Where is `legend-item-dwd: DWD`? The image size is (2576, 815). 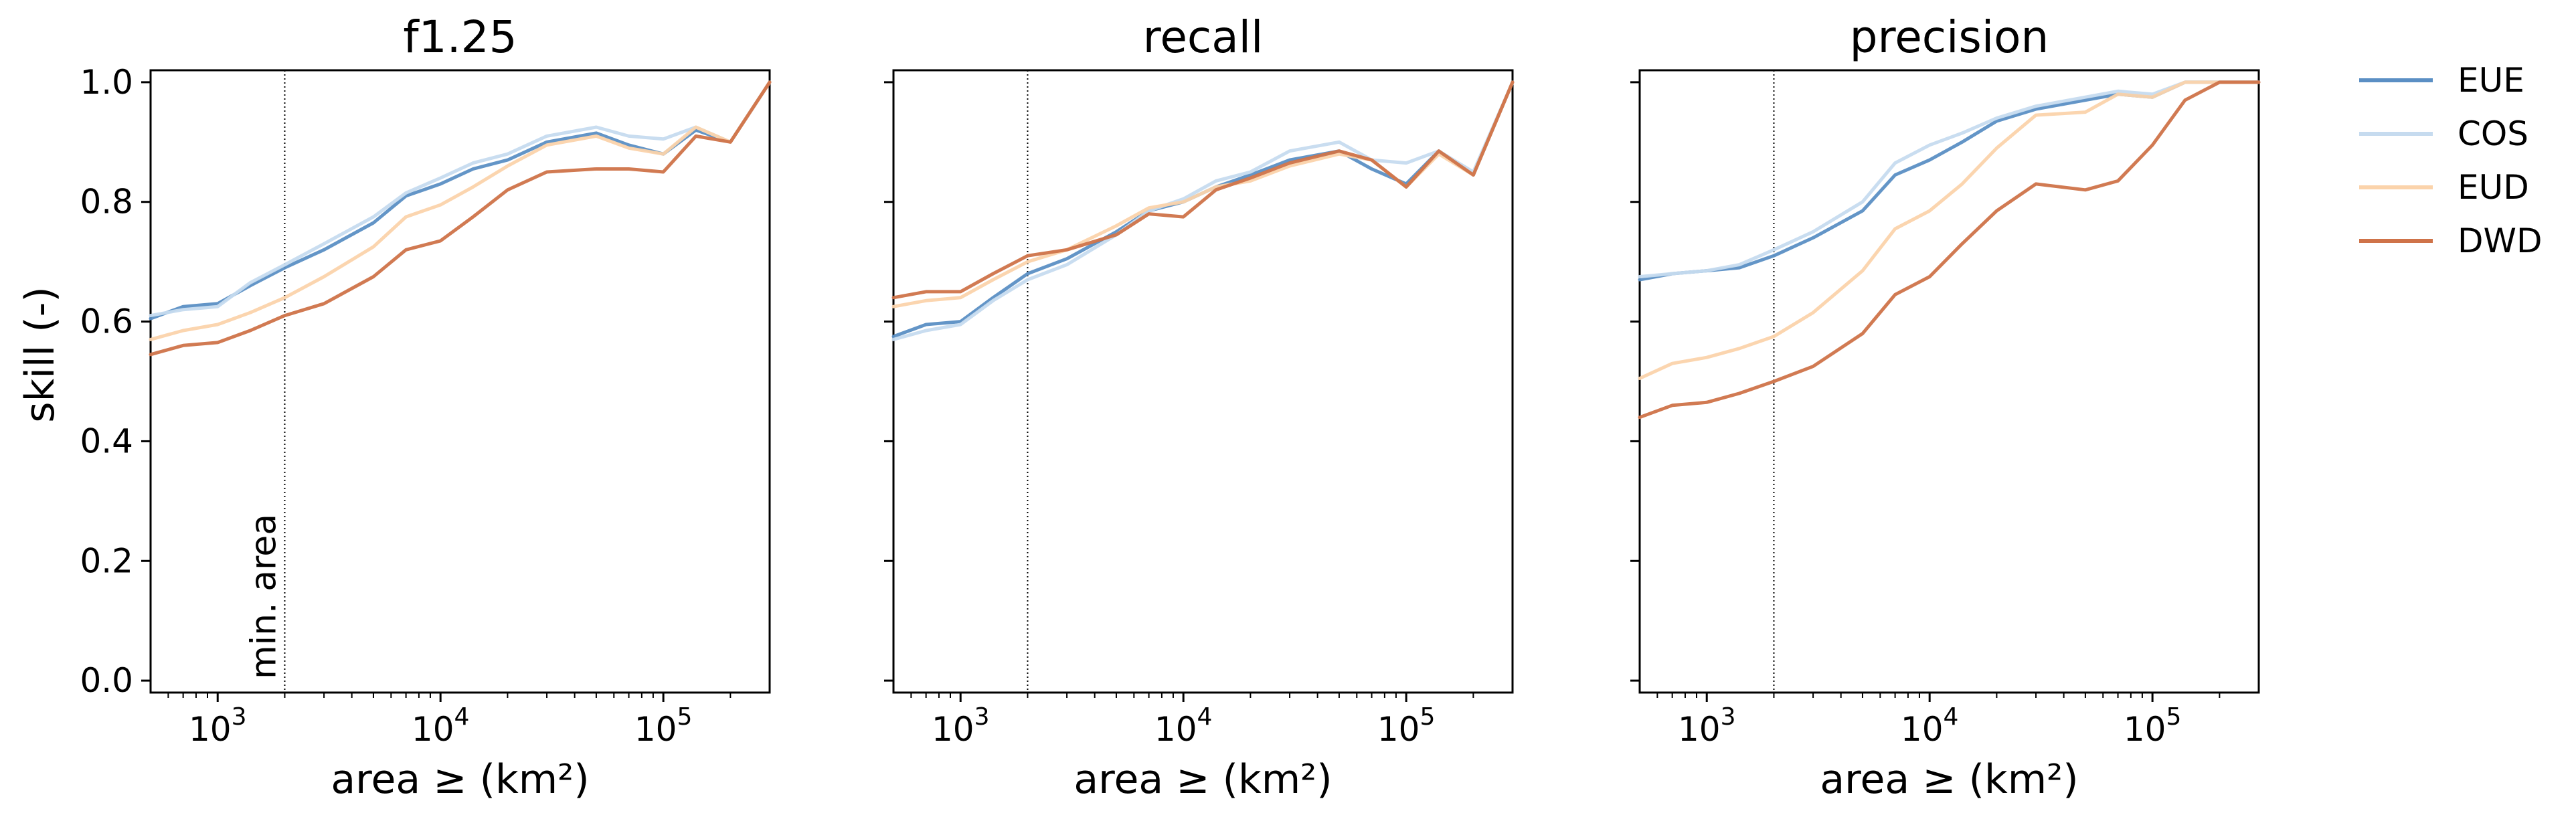
legend-item-dwd: DWD is located at coordinates (2450, 240).